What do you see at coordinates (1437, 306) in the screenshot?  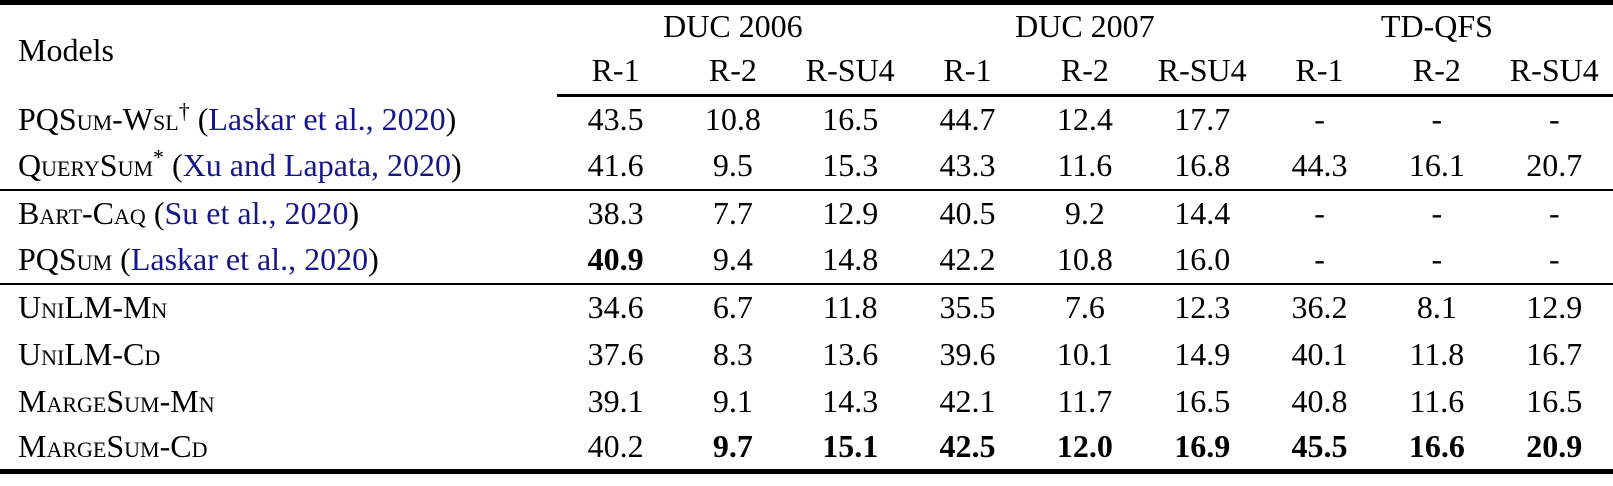 I see `value-cell: 8.1` at bounding box center [1437, 306].